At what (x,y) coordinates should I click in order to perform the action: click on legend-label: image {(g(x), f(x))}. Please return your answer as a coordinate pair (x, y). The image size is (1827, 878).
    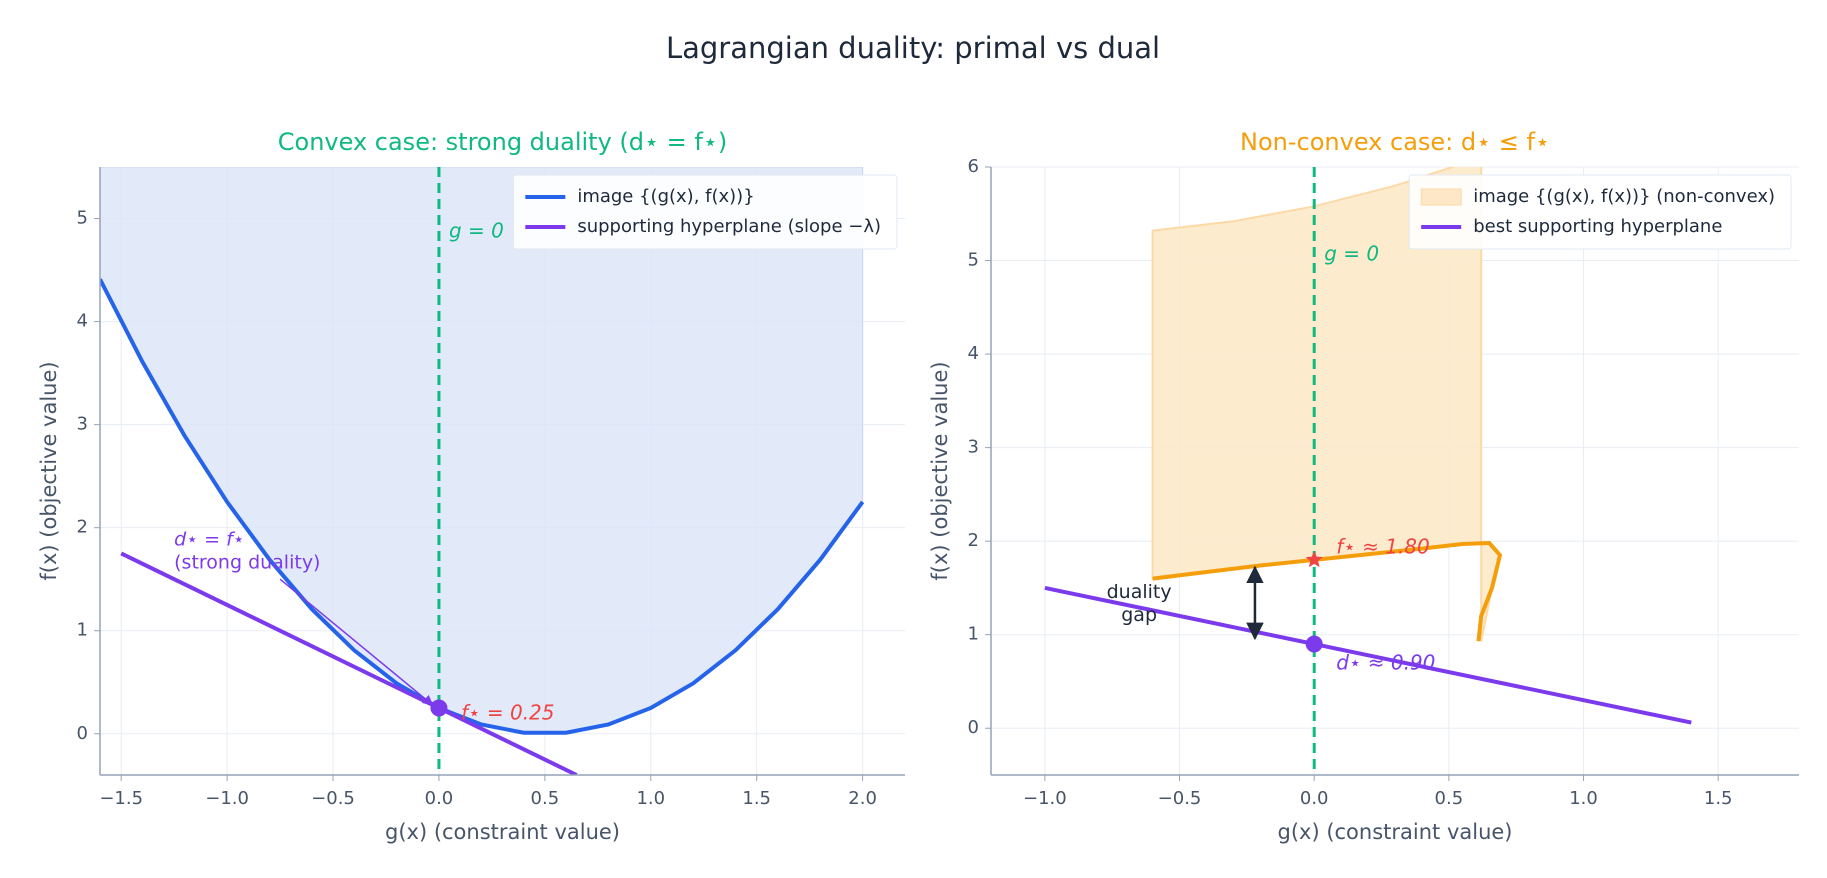
    Looking at the image, I should click on (665, 196).